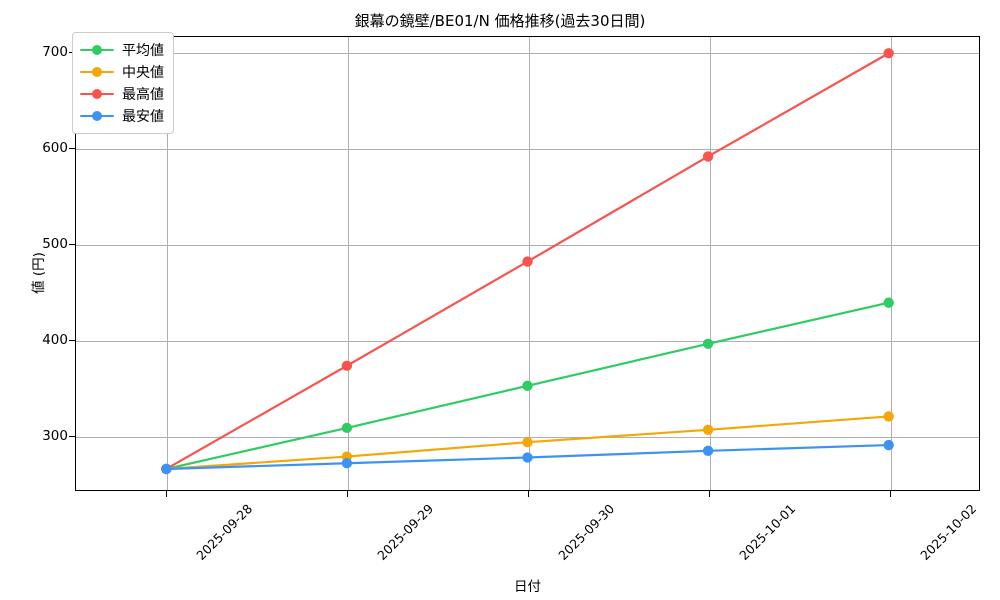 The image size is (1000, 600). Describe the element at coordinates (55, 436) in the screenshot. I see `y-tick-label: 300` at that location.